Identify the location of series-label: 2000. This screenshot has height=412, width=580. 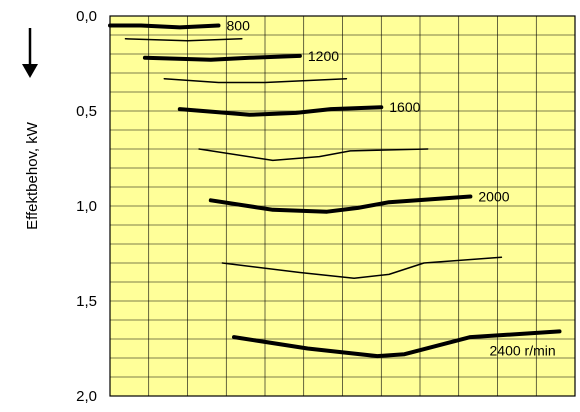
(493, 197).